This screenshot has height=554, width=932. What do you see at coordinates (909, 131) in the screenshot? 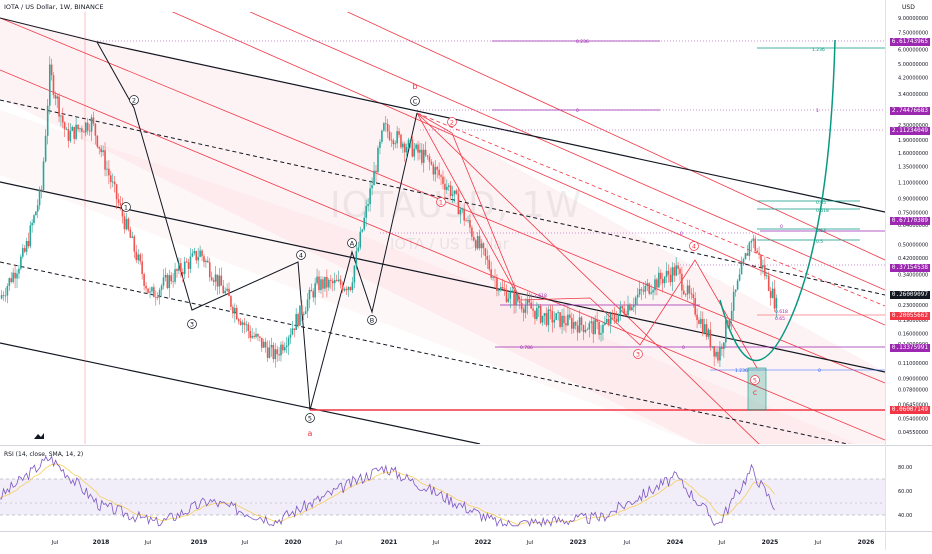
I see `price-badge: 2.11234049` at bounding box center [909, 131].